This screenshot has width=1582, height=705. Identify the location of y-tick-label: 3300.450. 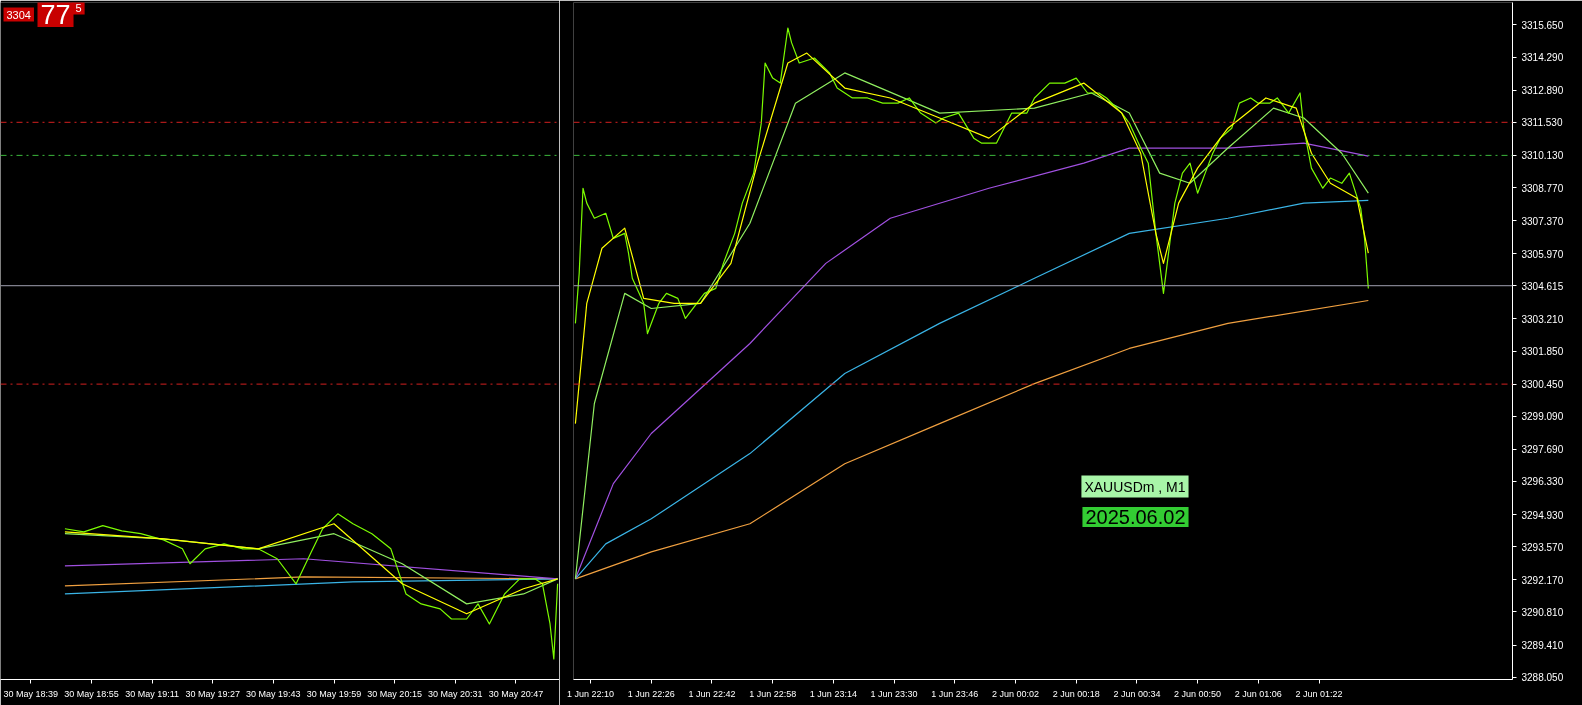
(1542, 385).